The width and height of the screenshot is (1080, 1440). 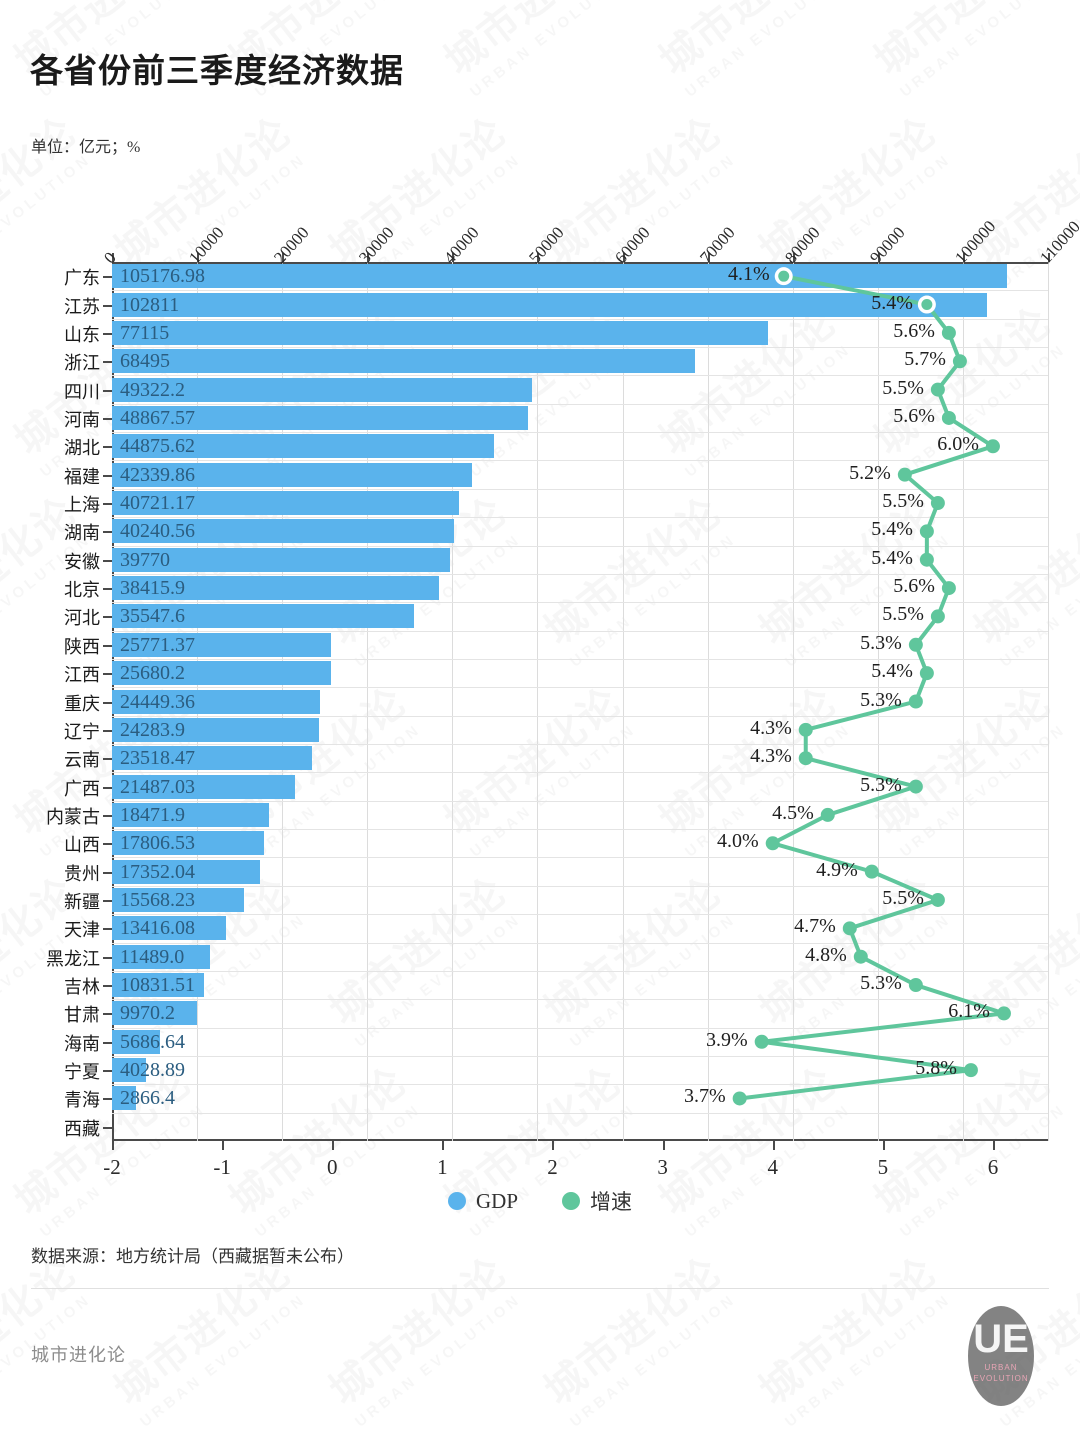 What do you see at coordinates (152, 1070) in the screenshot?
I see `gdp-bar-value-label: 4028.89` at bounding box center [152, 1070].